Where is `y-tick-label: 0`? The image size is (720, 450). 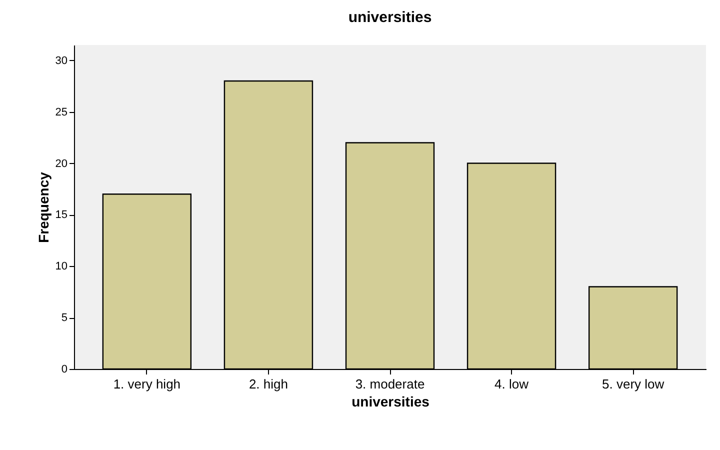 y-tick-label: 0 is located at coordinates (64, 370).